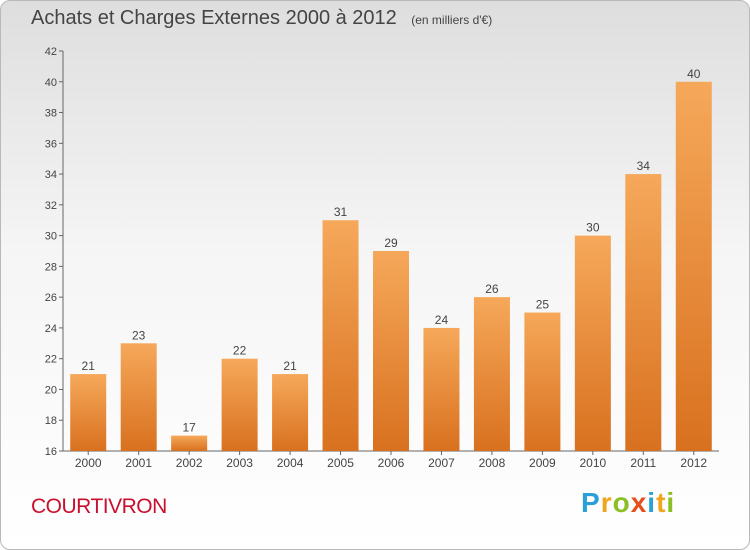 The width and height of the screenshot is (750, 550). What do you see at coordinates (621, 502) in the screenshot?
I see `logo-letter: o` at bounding box center [621, 502].